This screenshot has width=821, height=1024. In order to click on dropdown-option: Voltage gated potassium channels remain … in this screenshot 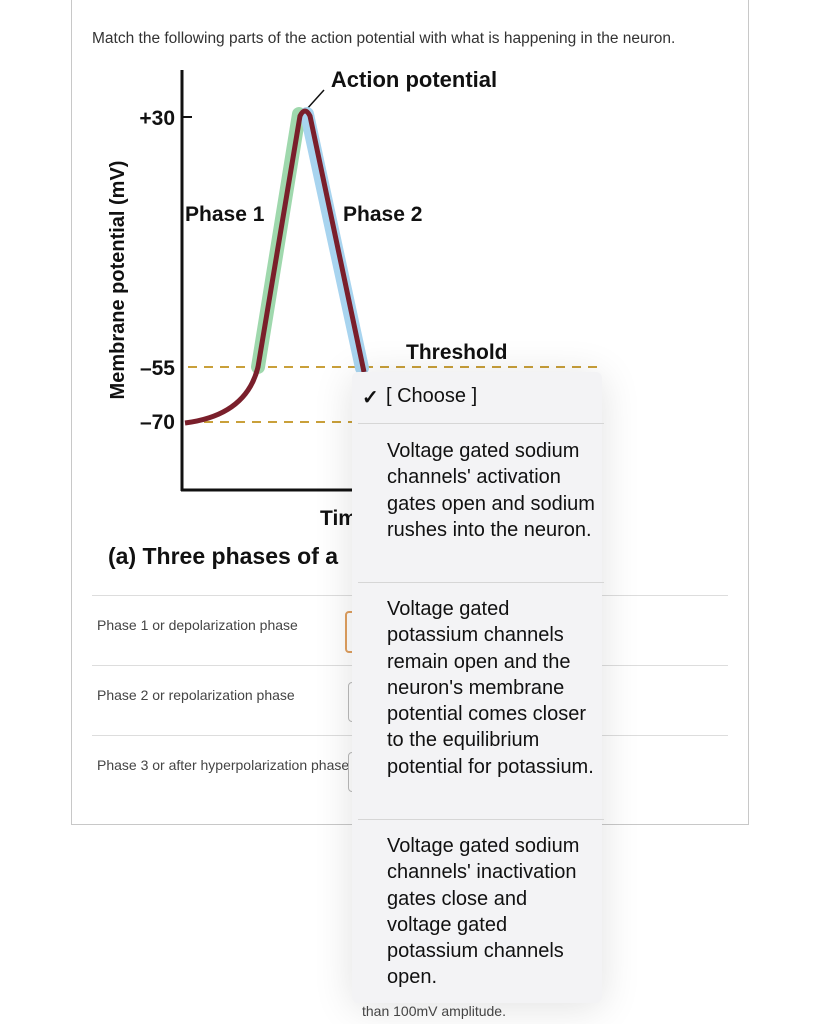, I will do `click(490, 688)`.